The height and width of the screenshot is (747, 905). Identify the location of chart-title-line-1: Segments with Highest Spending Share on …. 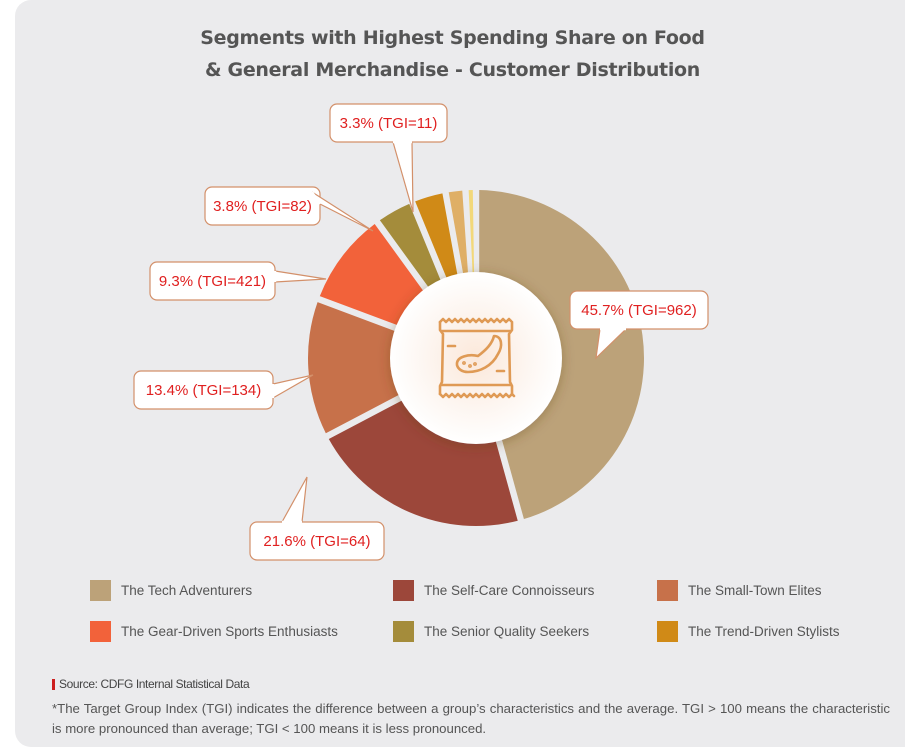
(452, 38).